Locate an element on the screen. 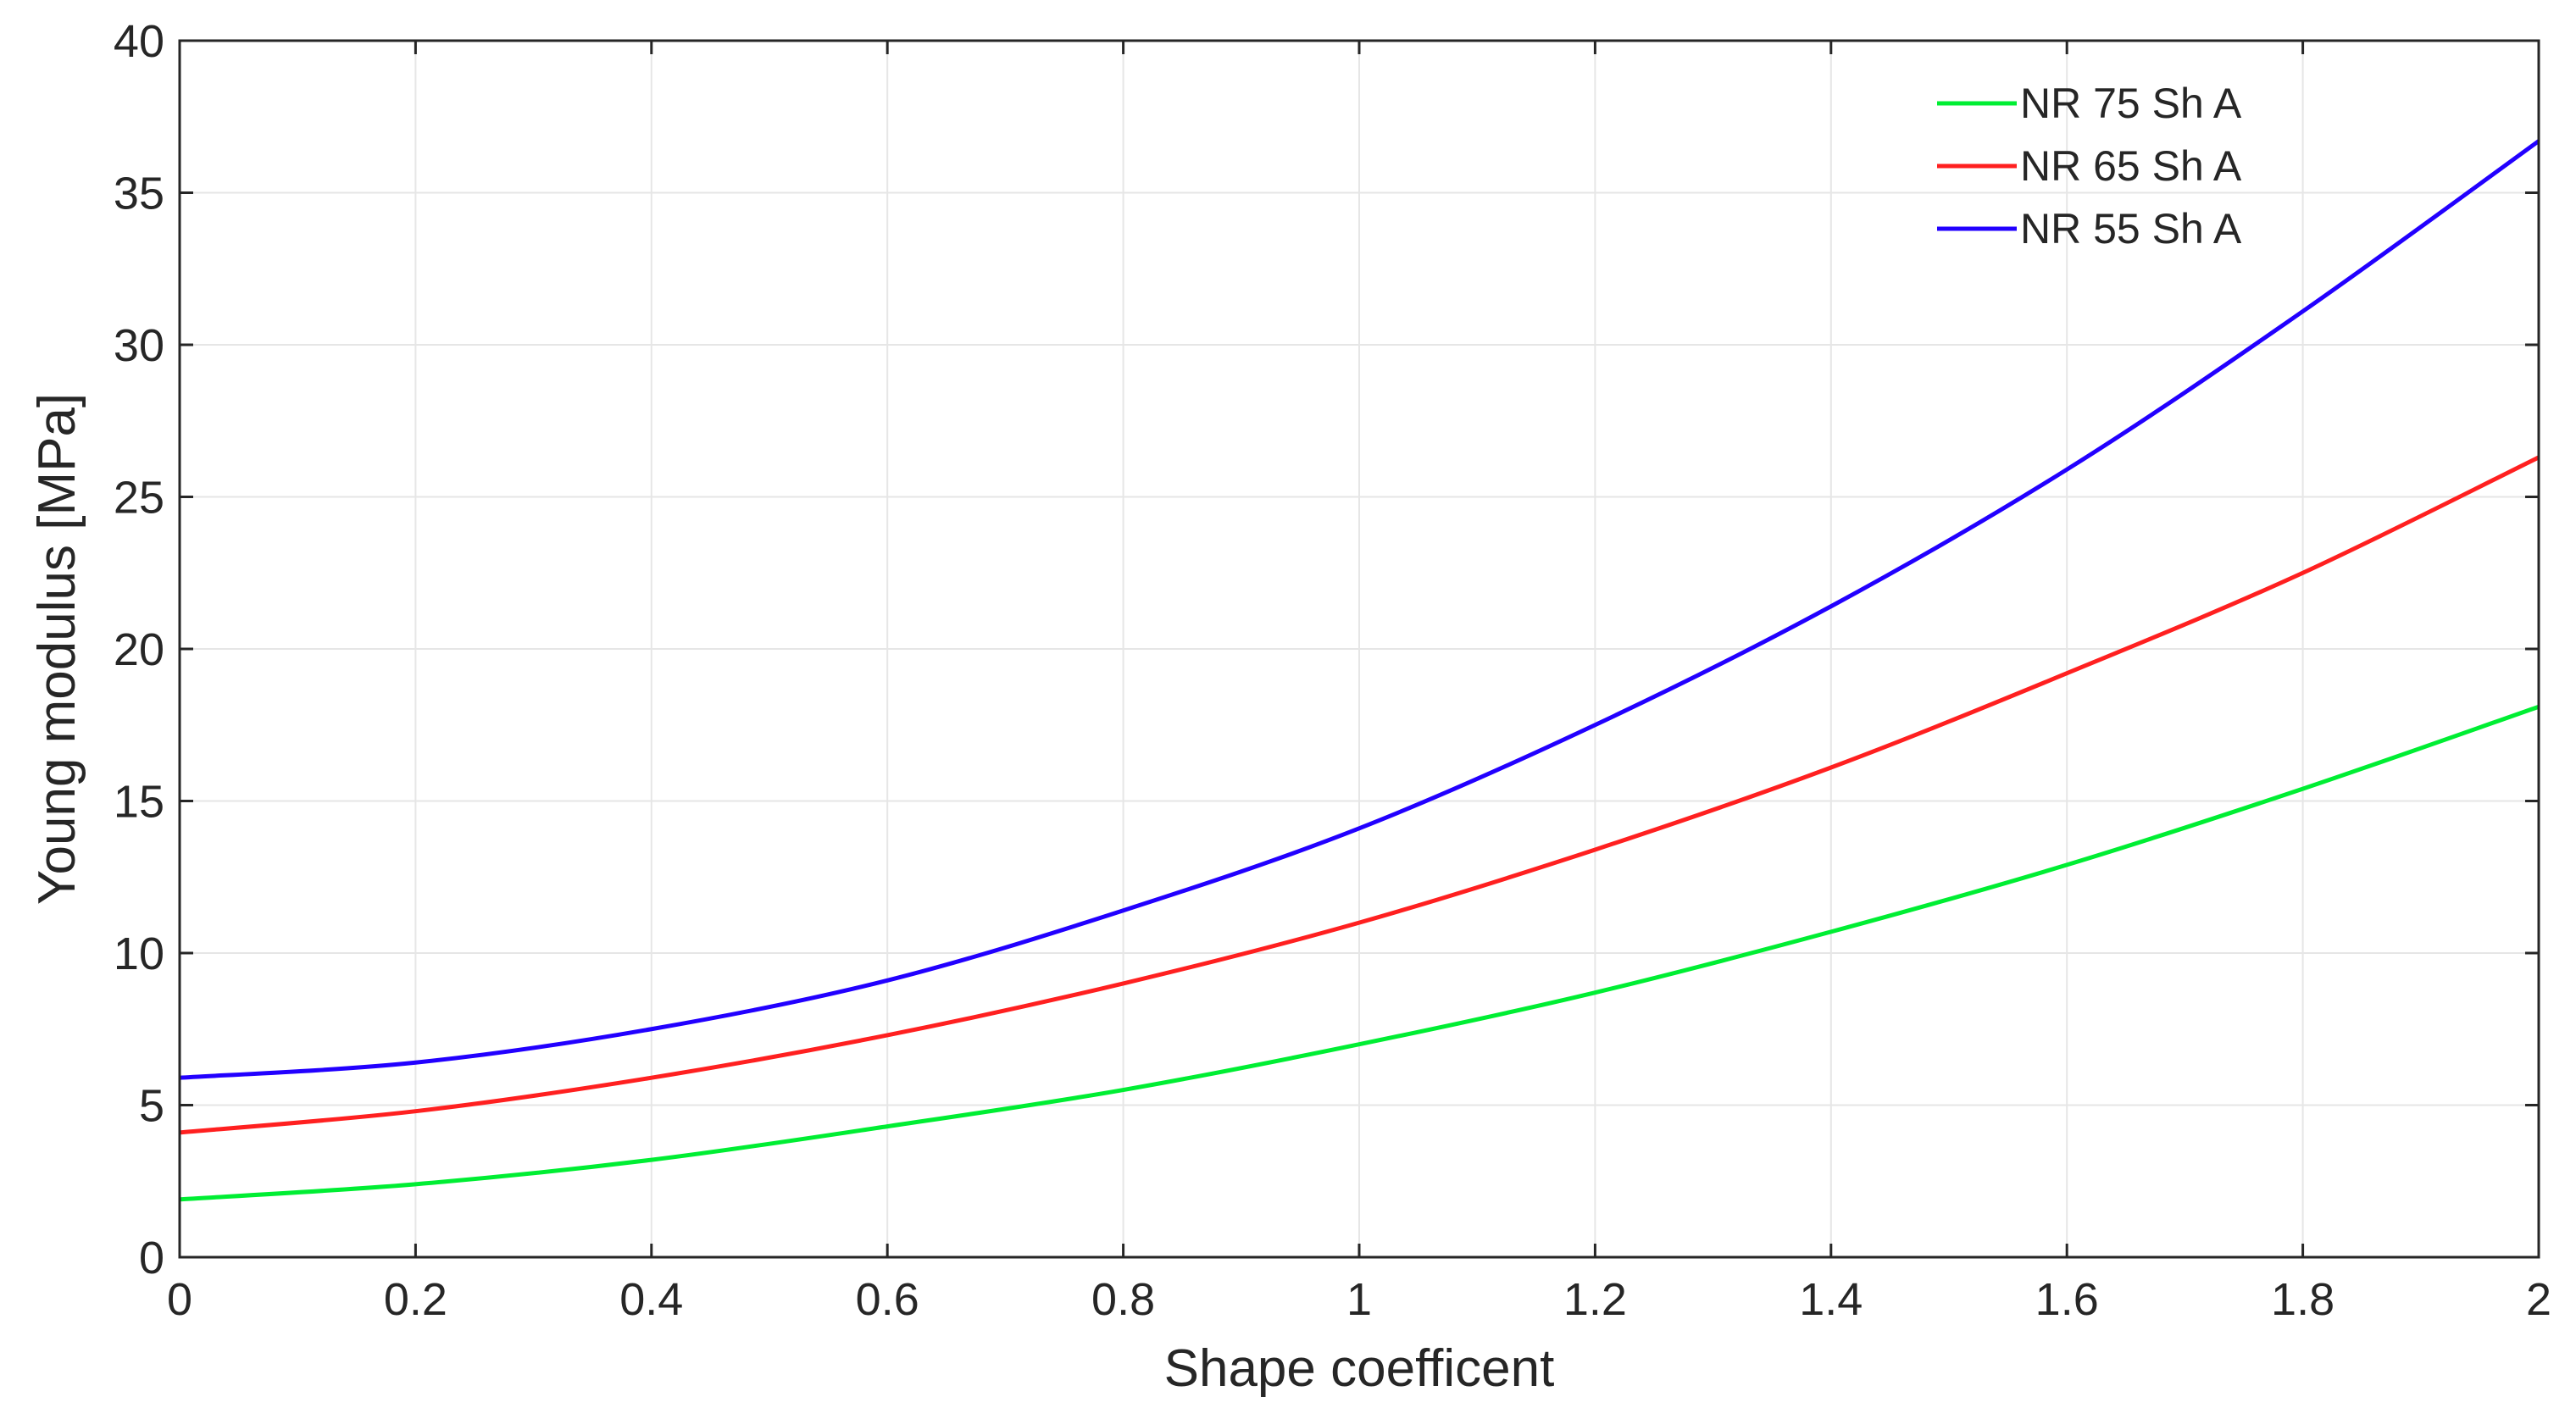 Image resolution: width=2576 pixels, height=1419 pixels. legend: NR 75 Sh A NR 65 Sh A NR 55 Sh A is located at coordinates (2089, 166).